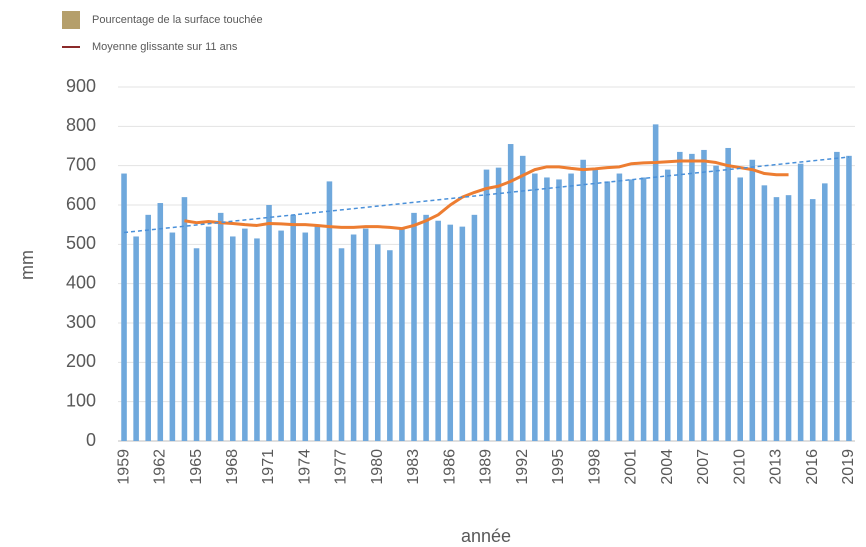  Describe the element at coordinates (196, 467) in the screenshot. I see `x-tick-label: 1965` at that location.